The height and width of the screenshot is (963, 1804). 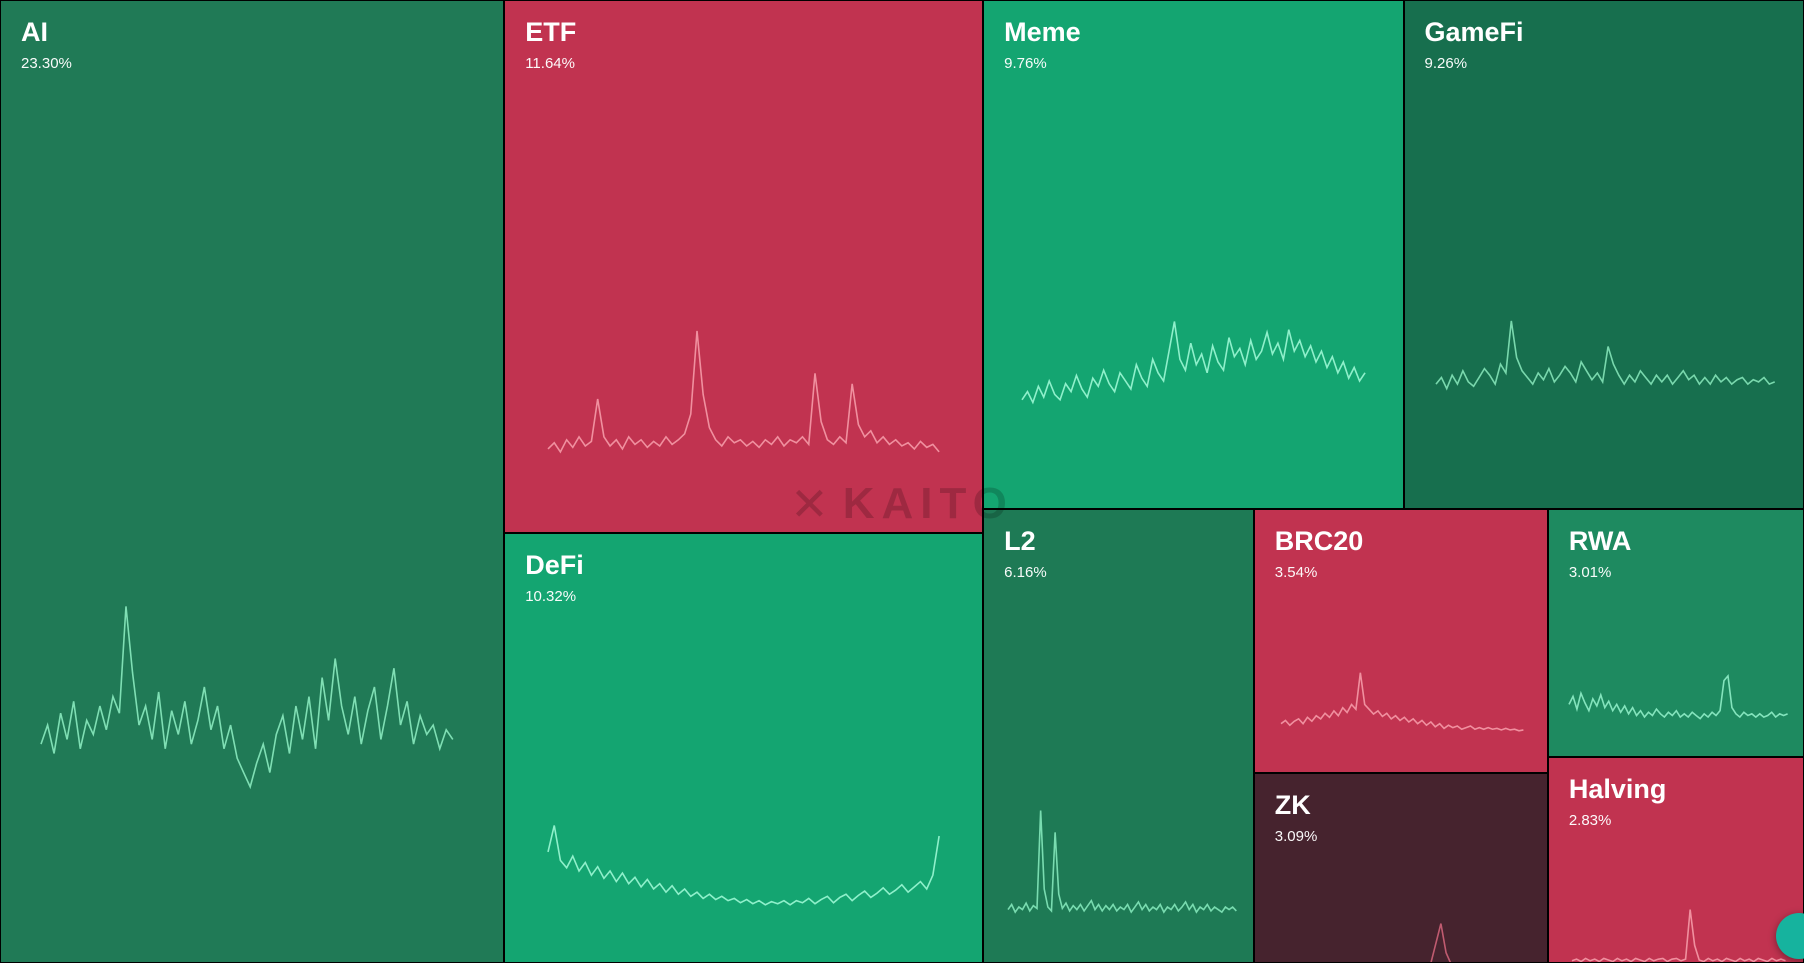 I want to click on sparkline-defi, so click(x=743, y=871).